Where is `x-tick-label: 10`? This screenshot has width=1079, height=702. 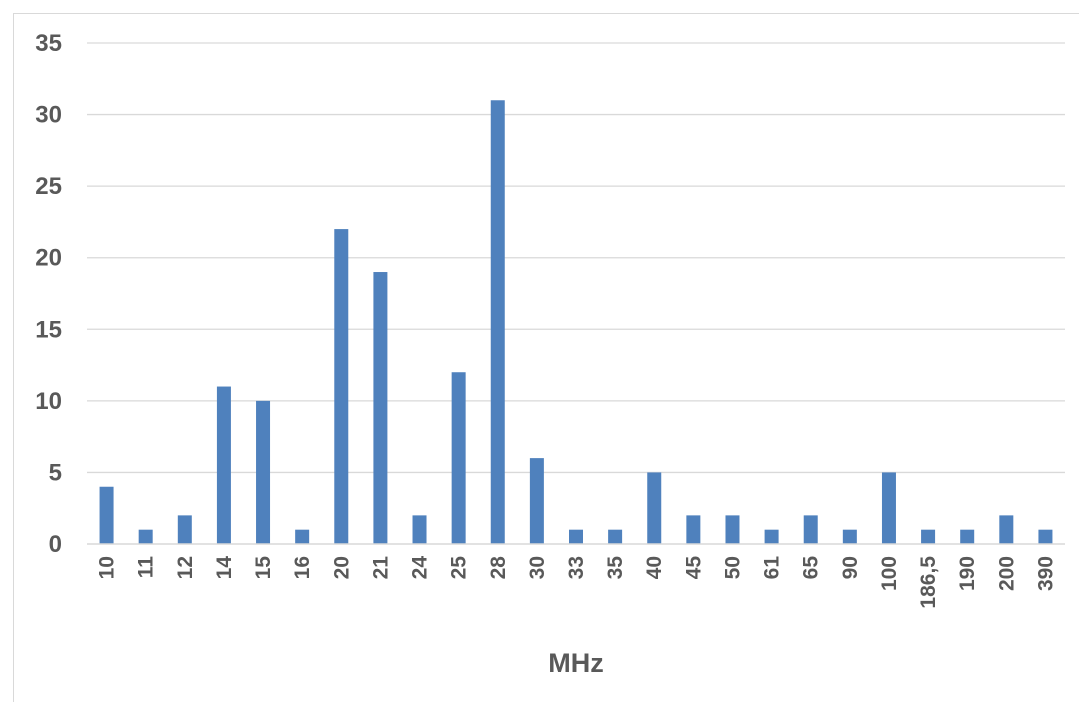 x-tick-label: 10 is located at coordinates (107, 567).